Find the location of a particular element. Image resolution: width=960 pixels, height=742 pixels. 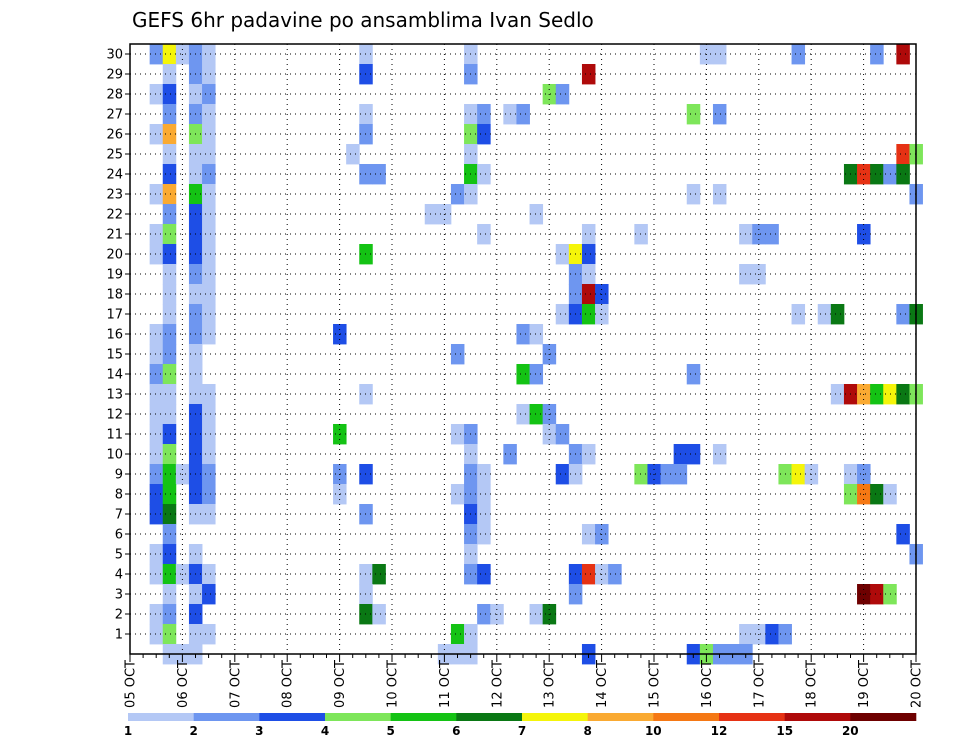

x-tick-label: 11 OCT is located at coordinates (445, 684).